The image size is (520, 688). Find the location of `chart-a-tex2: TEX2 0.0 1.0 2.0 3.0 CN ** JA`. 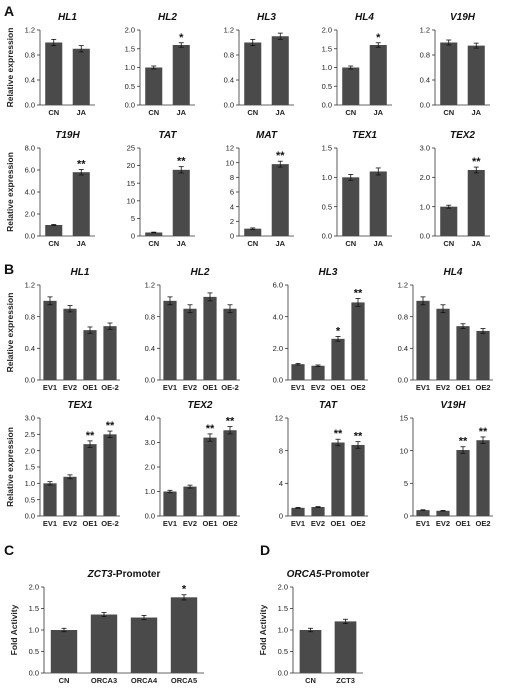

chart-a-tex2: TEX2 0.0 1.0 2.0 3.0 CN ** JA is located at coordinates (455, 189).